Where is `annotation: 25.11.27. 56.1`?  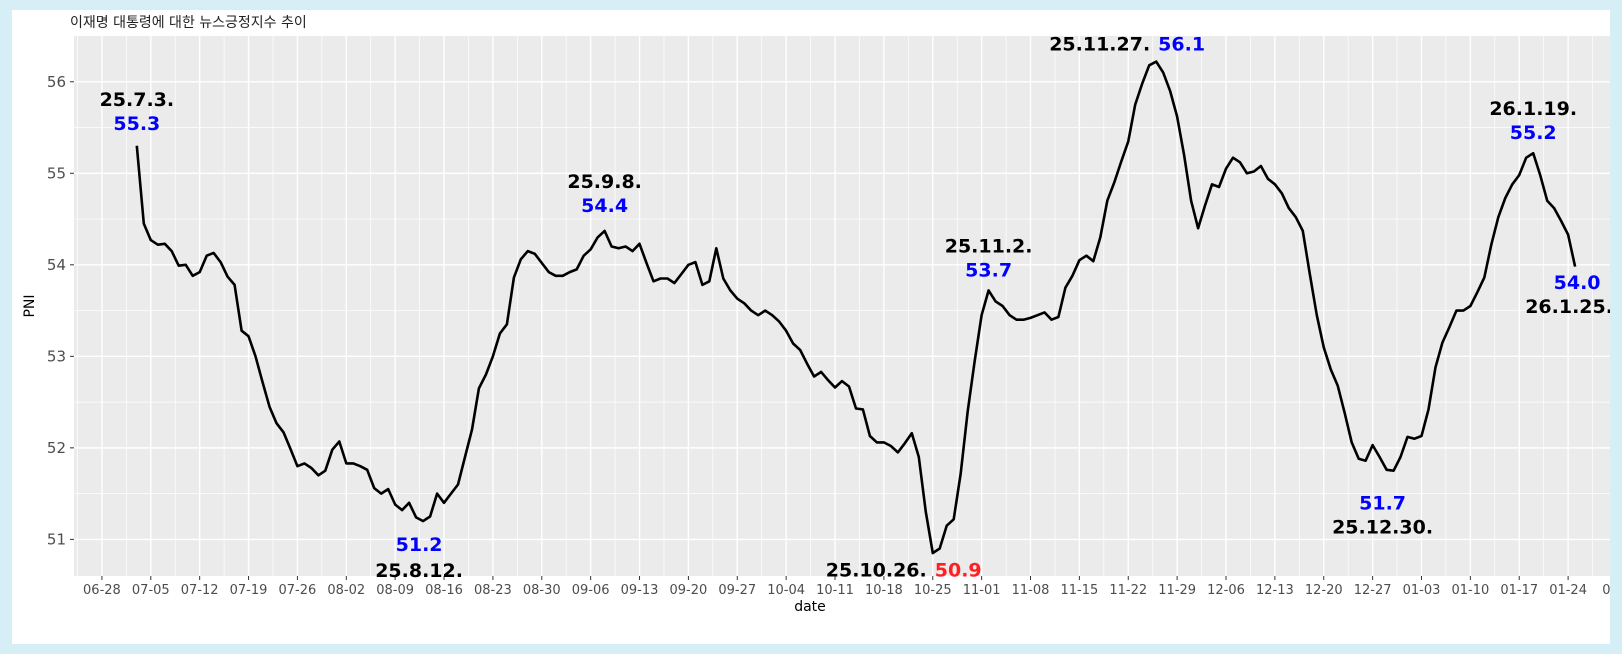 annotation: 25.11.27. 56.1 is located at coordinates (1127, 45).